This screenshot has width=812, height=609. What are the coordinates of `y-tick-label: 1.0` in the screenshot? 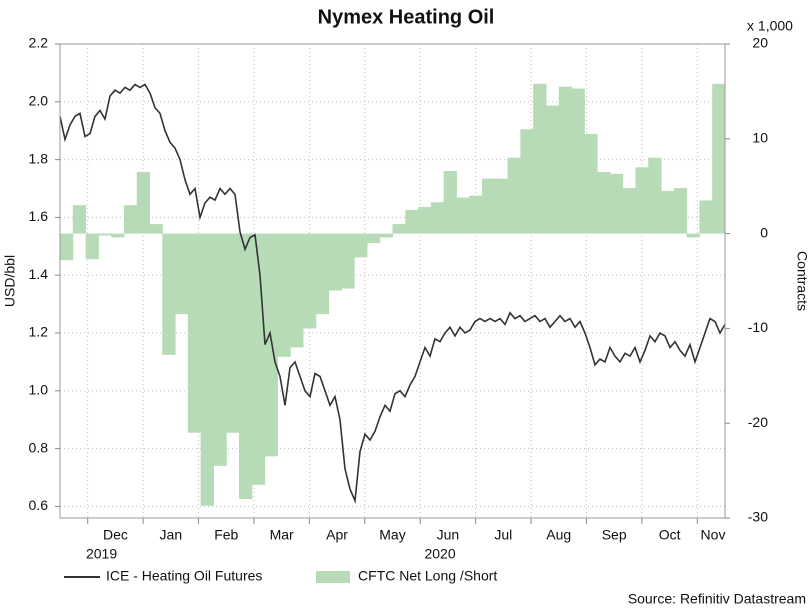 It's located at (39, 390).